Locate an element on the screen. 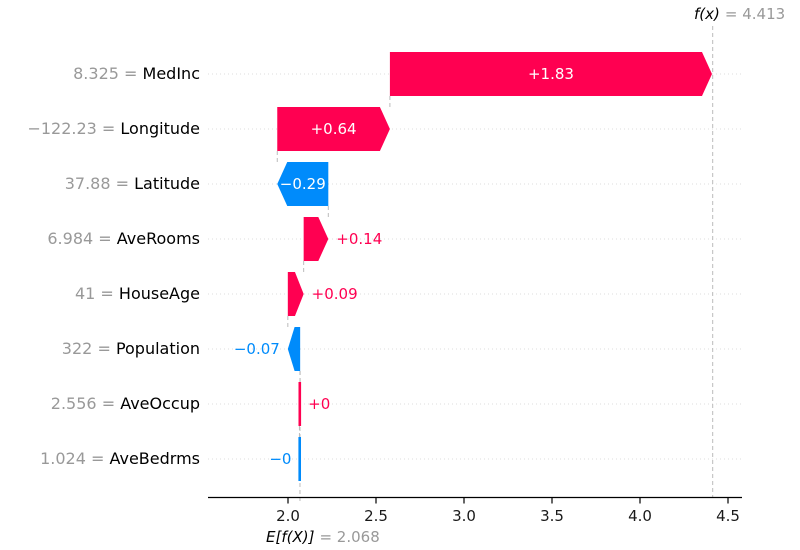 This screenshot has height=550, width=800. x-tick-label-3.0: 3.0 is located at coordinates (464, 516).